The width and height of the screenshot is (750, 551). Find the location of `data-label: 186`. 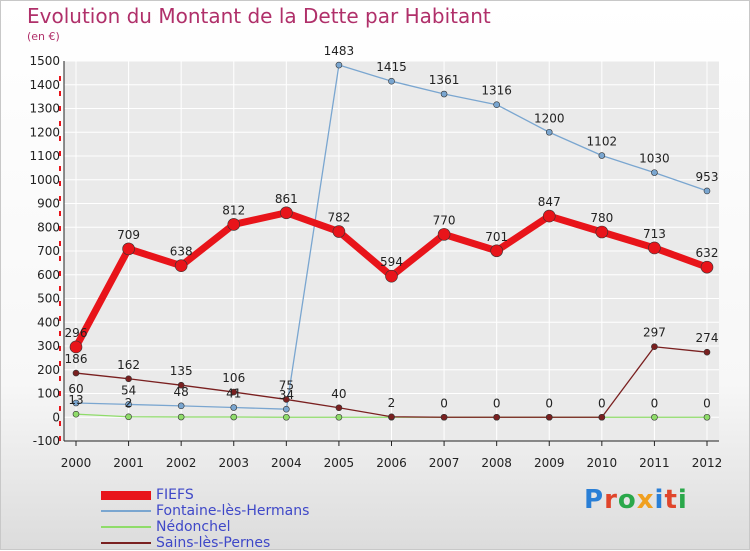

data-label: 186 is located at coordinates (76, 359).